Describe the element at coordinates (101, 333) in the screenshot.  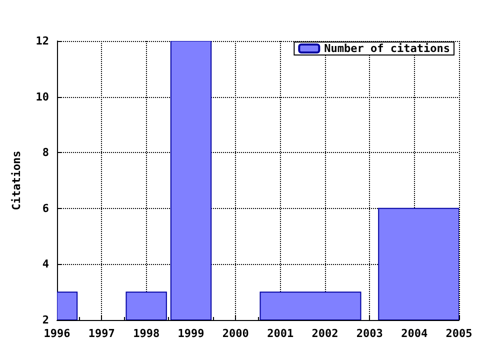
I see `x-tick-label: 1997` at that location.